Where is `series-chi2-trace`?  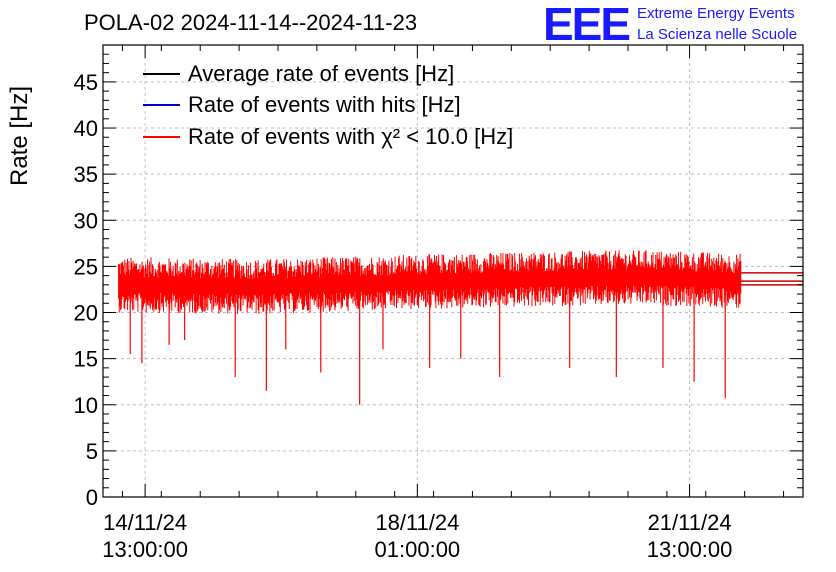 series-chi2-trace is located at coordinates (430, 282).